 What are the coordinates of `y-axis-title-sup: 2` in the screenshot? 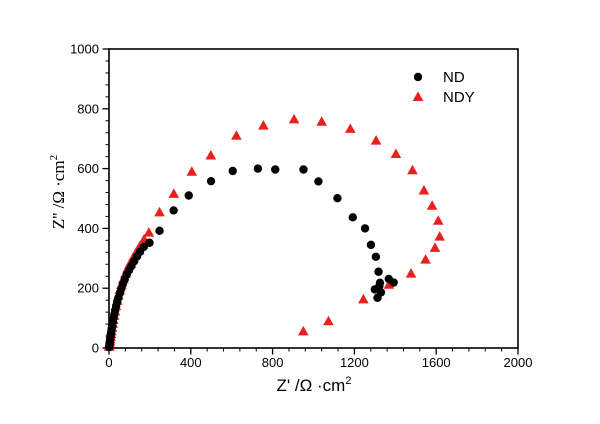 It's located at (54, 158).